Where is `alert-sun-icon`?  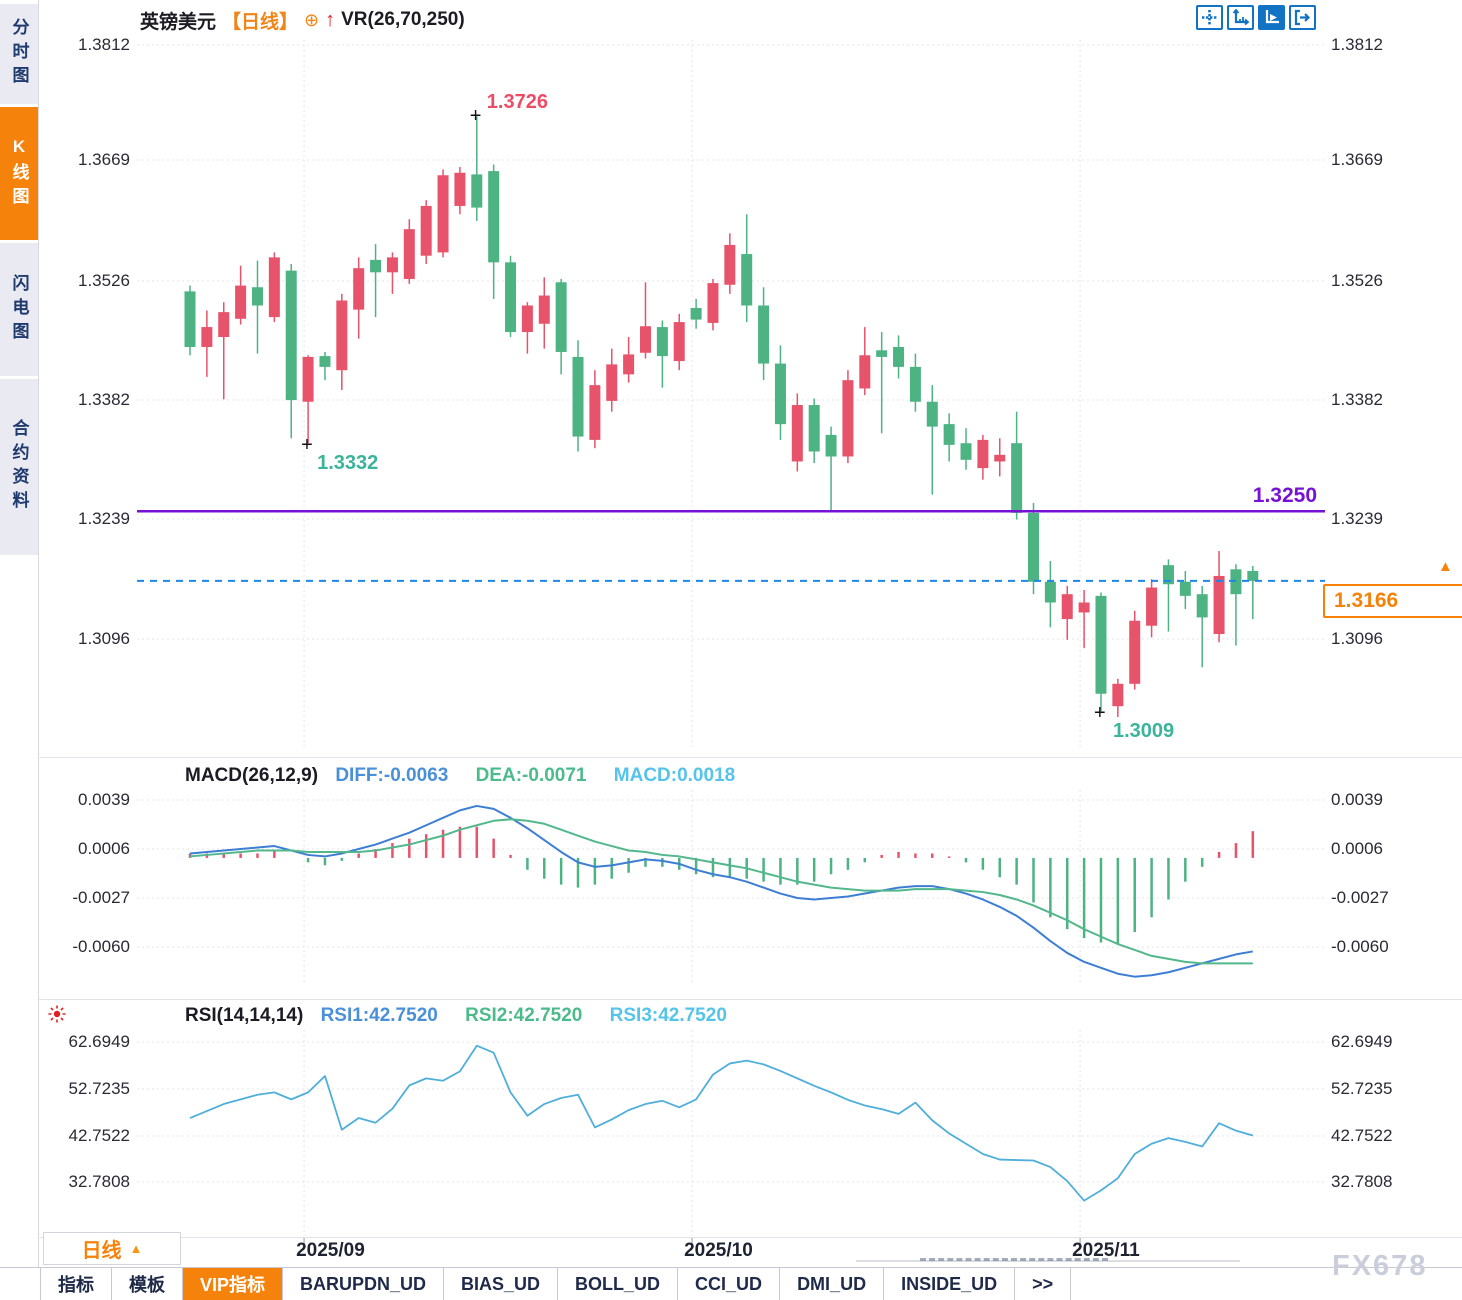 alert-sun-icon is located at coordinates (57, 1014).